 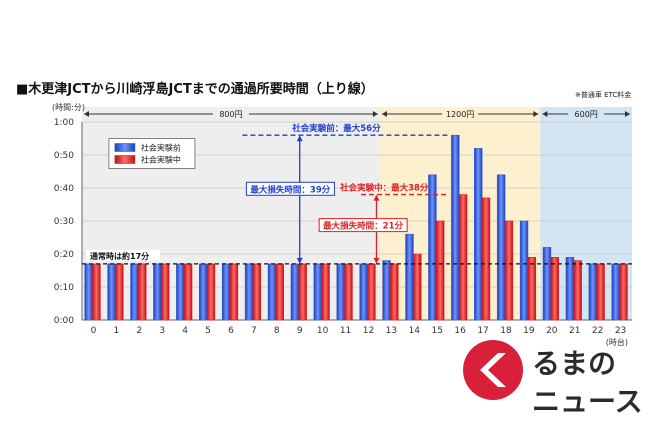 I want to click on x-tick-label: 14, so click(x=415, y=331).